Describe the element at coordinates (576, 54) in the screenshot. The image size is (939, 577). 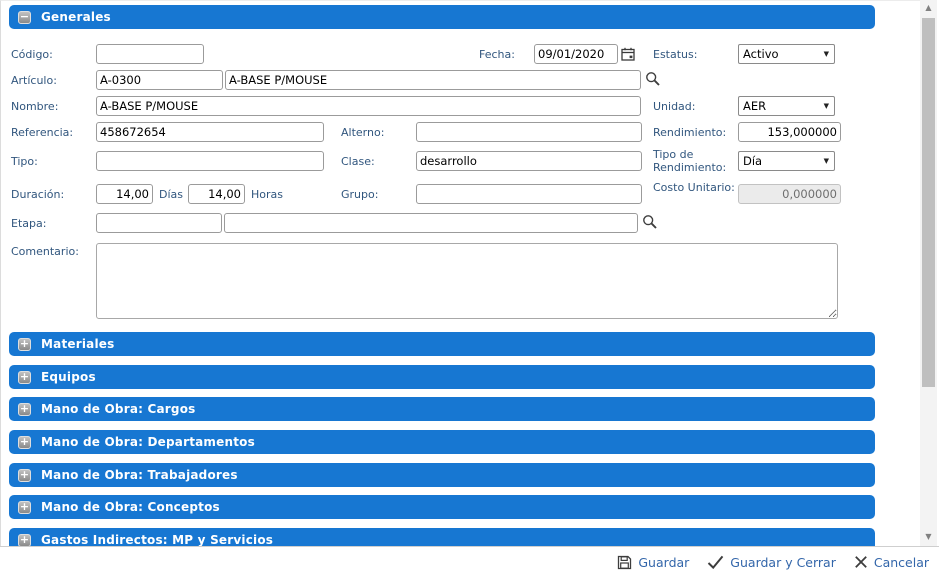
I see `fecha-input` at that location.